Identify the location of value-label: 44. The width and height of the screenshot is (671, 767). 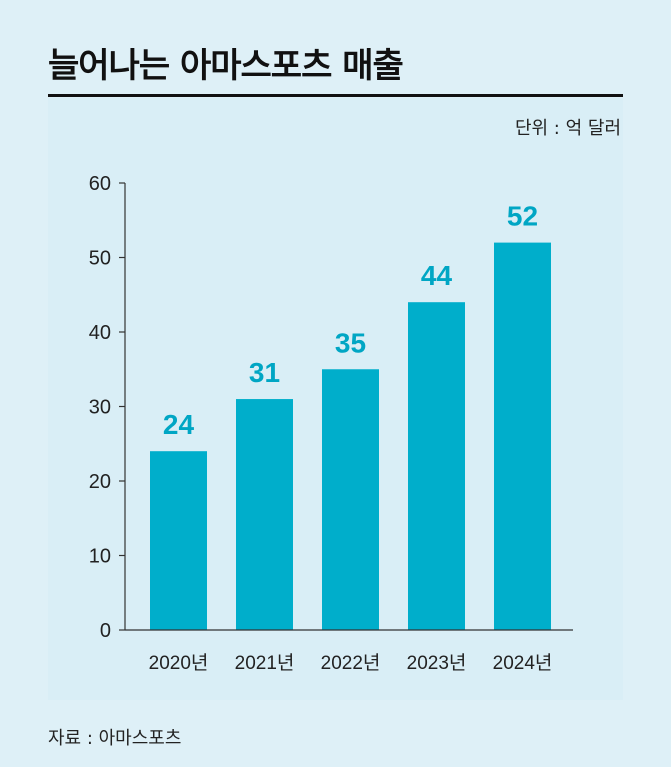
(437, 275).